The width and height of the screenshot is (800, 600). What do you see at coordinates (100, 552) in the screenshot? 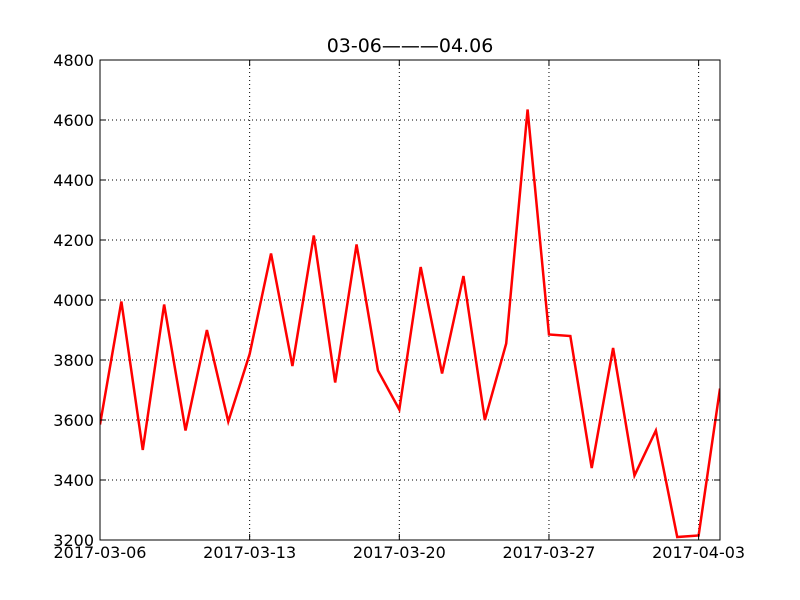
I see `x-tick-label: 2017-03-06` at bounding box center [100, 552].